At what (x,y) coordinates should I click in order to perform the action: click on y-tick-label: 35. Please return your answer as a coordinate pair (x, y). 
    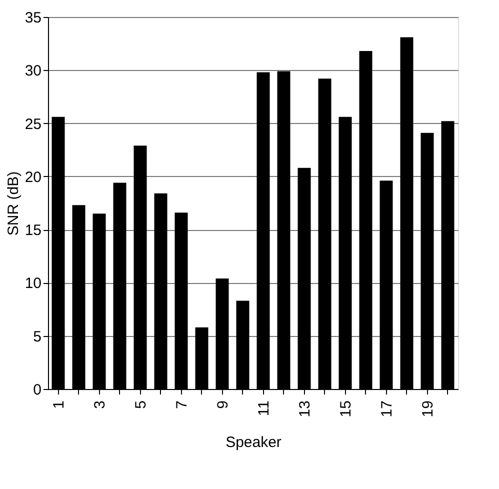
    Looking at the image, I should click on (33, 18).